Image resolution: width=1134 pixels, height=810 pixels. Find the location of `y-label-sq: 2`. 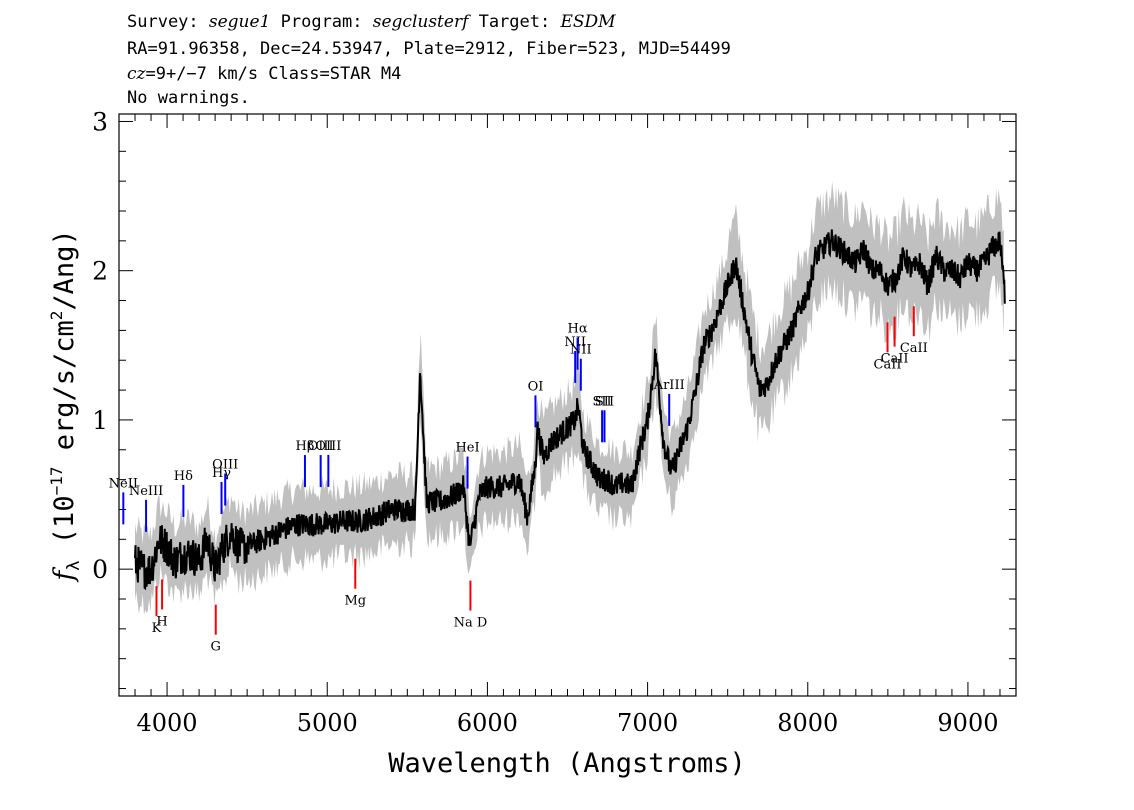

y-label-sq: 2 is located at coordinates (56, 316).